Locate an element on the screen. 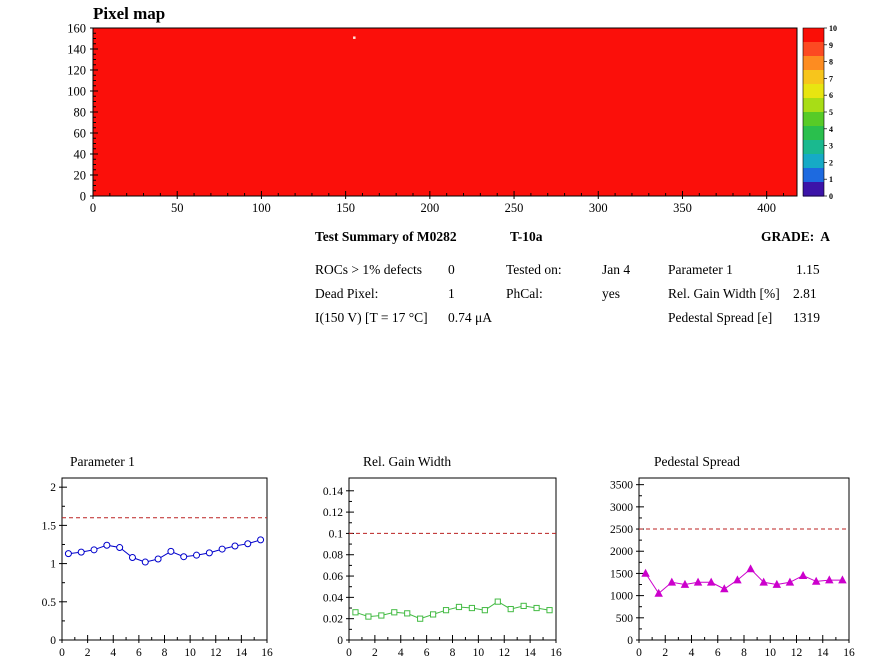 This screenshot has width=896, height=672. svg-text: 50 is located at coordinates (177, 208).